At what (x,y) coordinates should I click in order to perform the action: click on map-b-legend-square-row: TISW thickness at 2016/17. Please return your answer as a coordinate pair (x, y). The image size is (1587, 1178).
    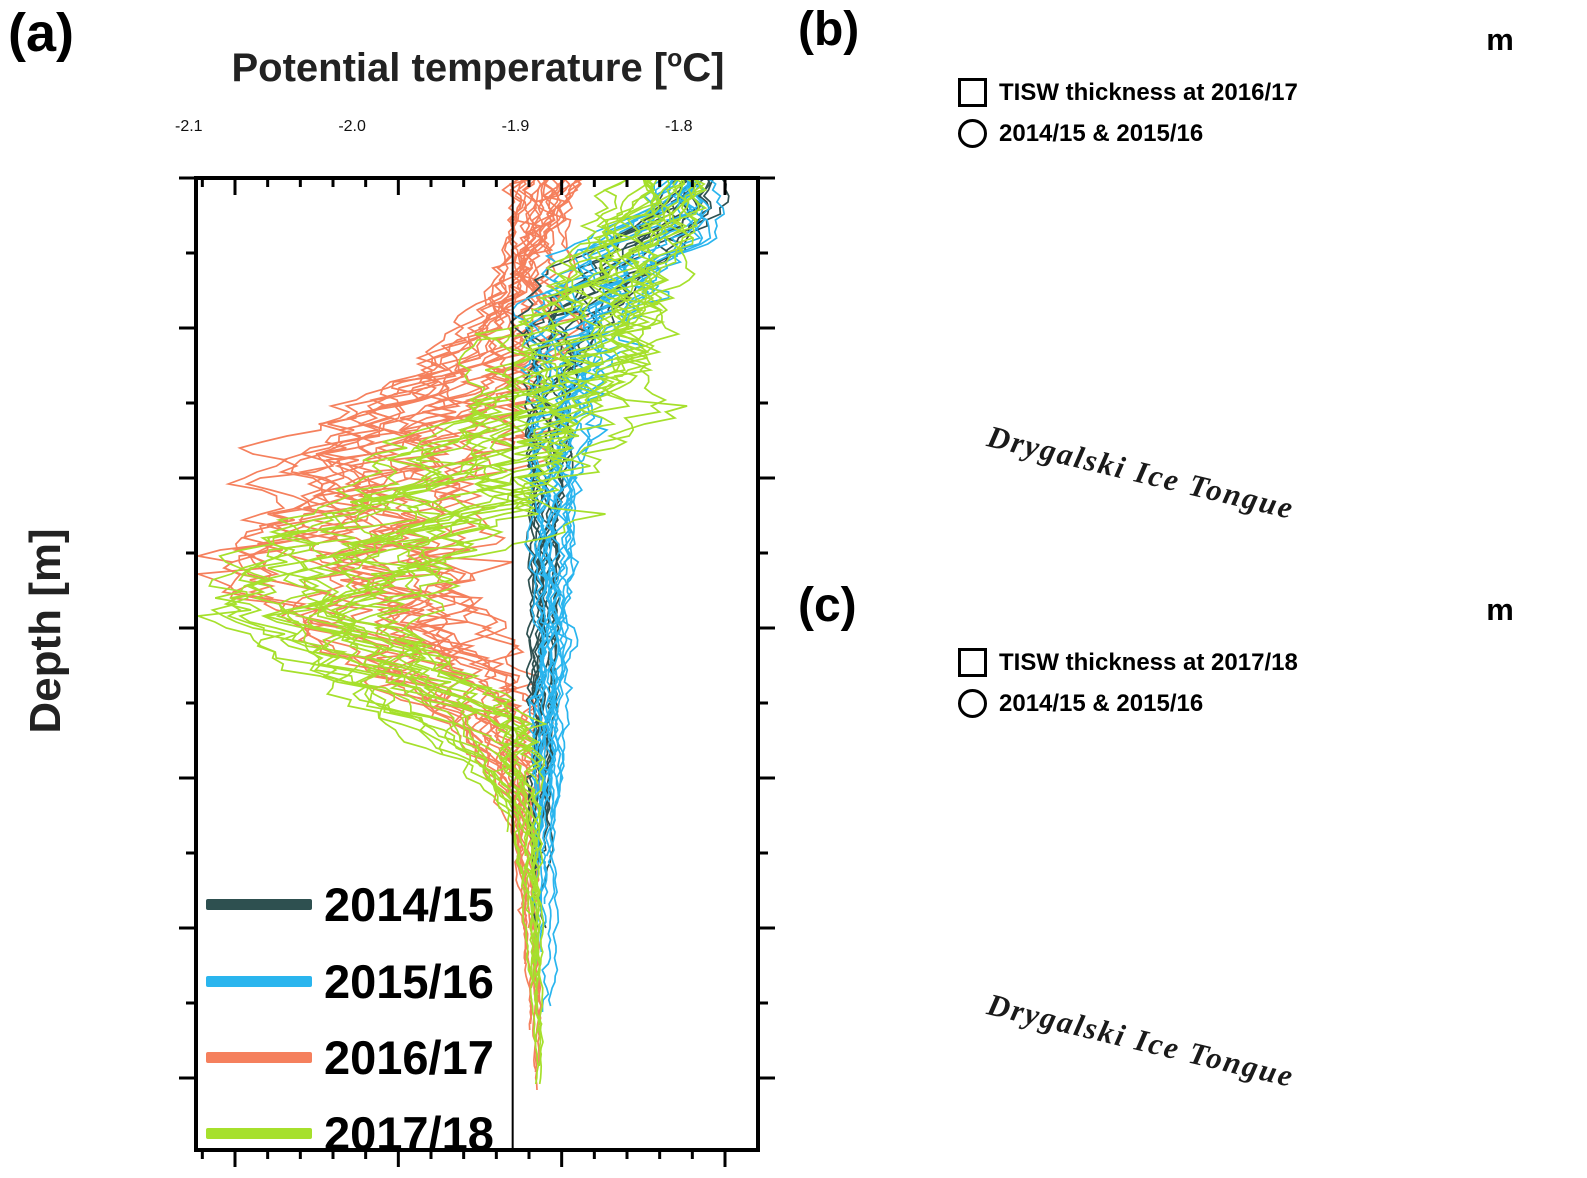
    Looking at the image, I should click on (1173, 92).